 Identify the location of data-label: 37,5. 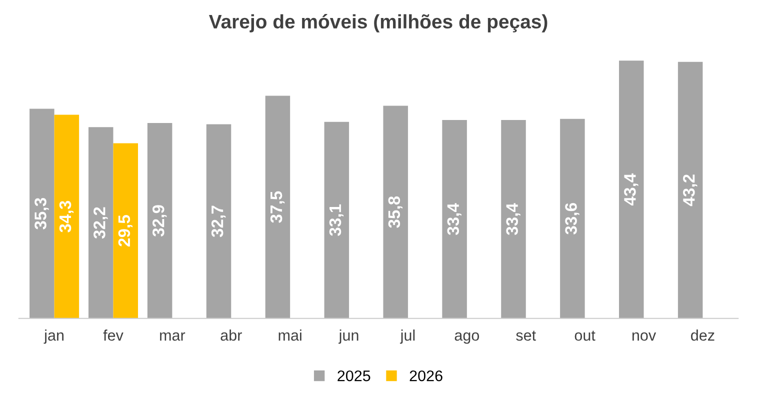
(277, 207).